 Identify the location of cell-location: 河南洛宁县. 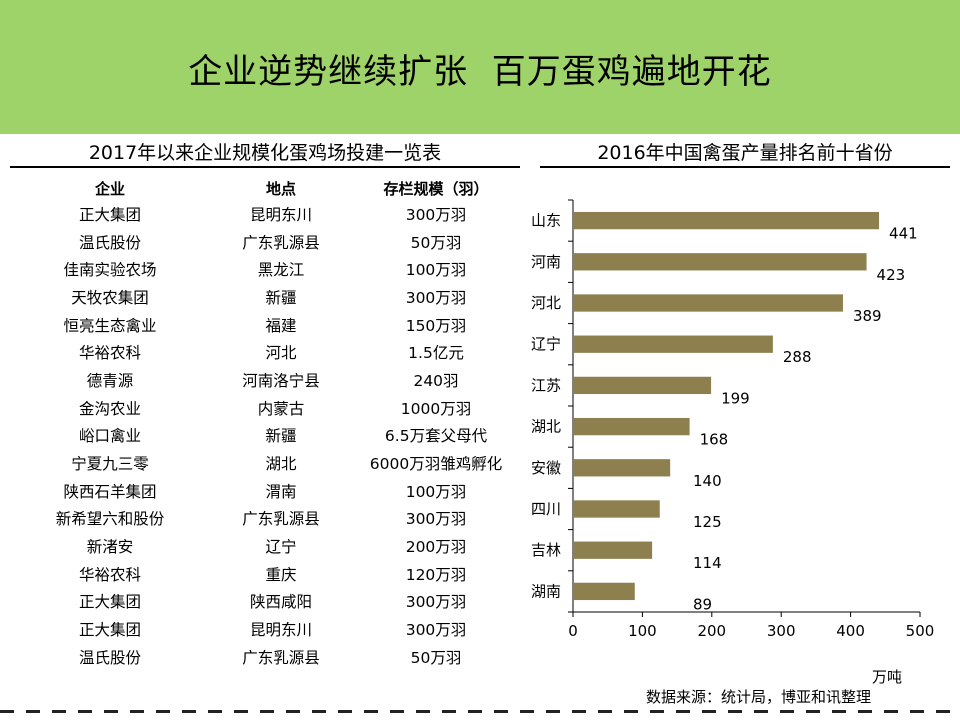
(281, 380).